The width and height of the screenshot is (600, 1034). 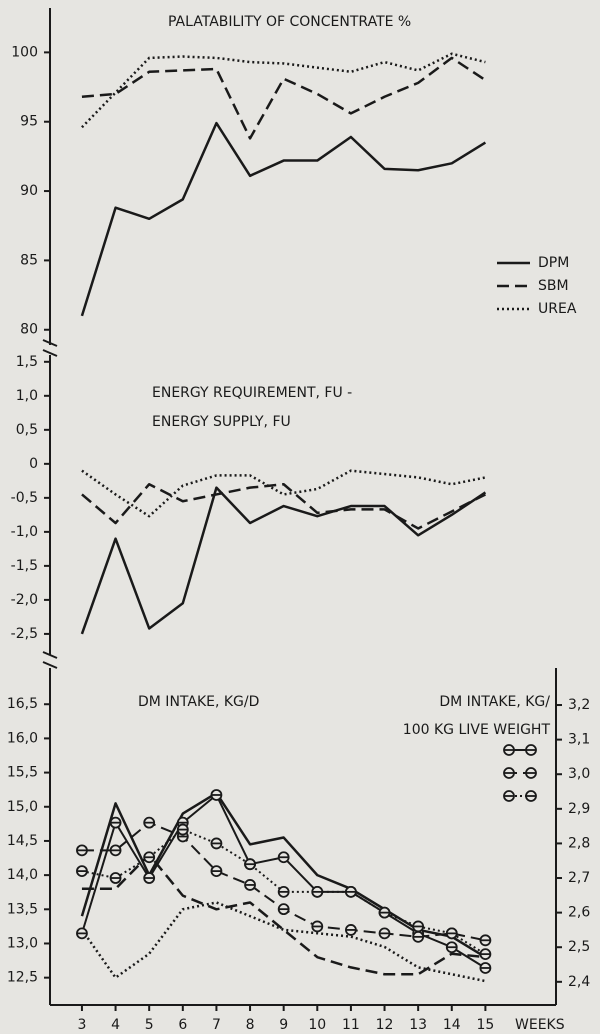 What do you see at coordinates (579, 843) in the screenshot?
I see `y2-tick-label: 2,8` at bounding box center [579, 843].